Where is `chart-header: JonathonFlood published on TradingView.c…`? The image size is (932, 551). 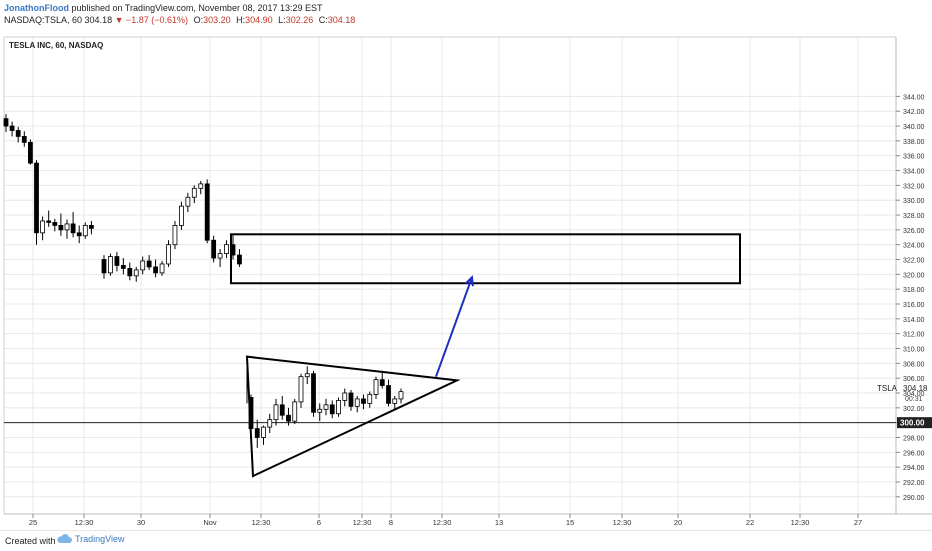 chart-header: JonathonFlood published on TradingView.c… is located at coordinates (466, 17).